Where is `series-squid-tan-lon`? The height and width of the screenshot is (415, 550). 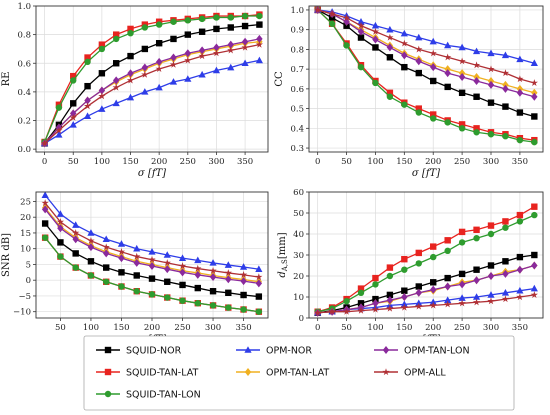
series-squid-tan-lon is located at coordinates (152, 274).